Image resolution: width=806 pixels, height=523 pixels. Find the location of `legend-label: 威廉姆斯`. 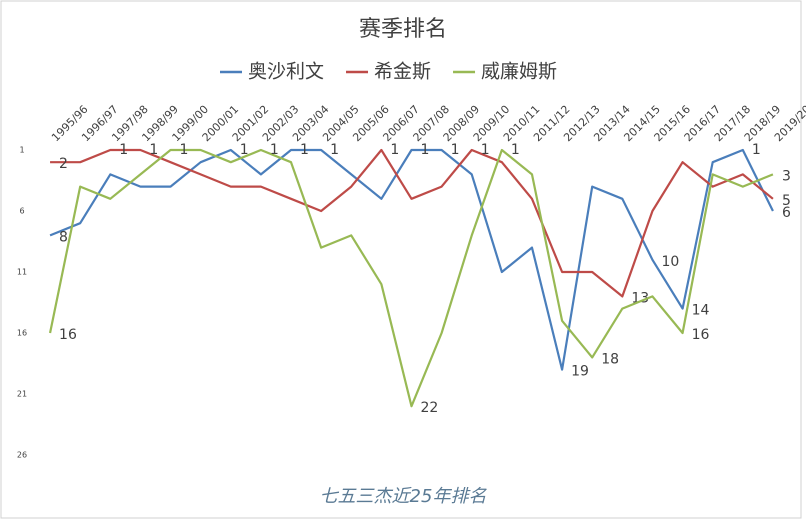

legend-label: 威廉姆斯 is located at coordinates (519, 72).